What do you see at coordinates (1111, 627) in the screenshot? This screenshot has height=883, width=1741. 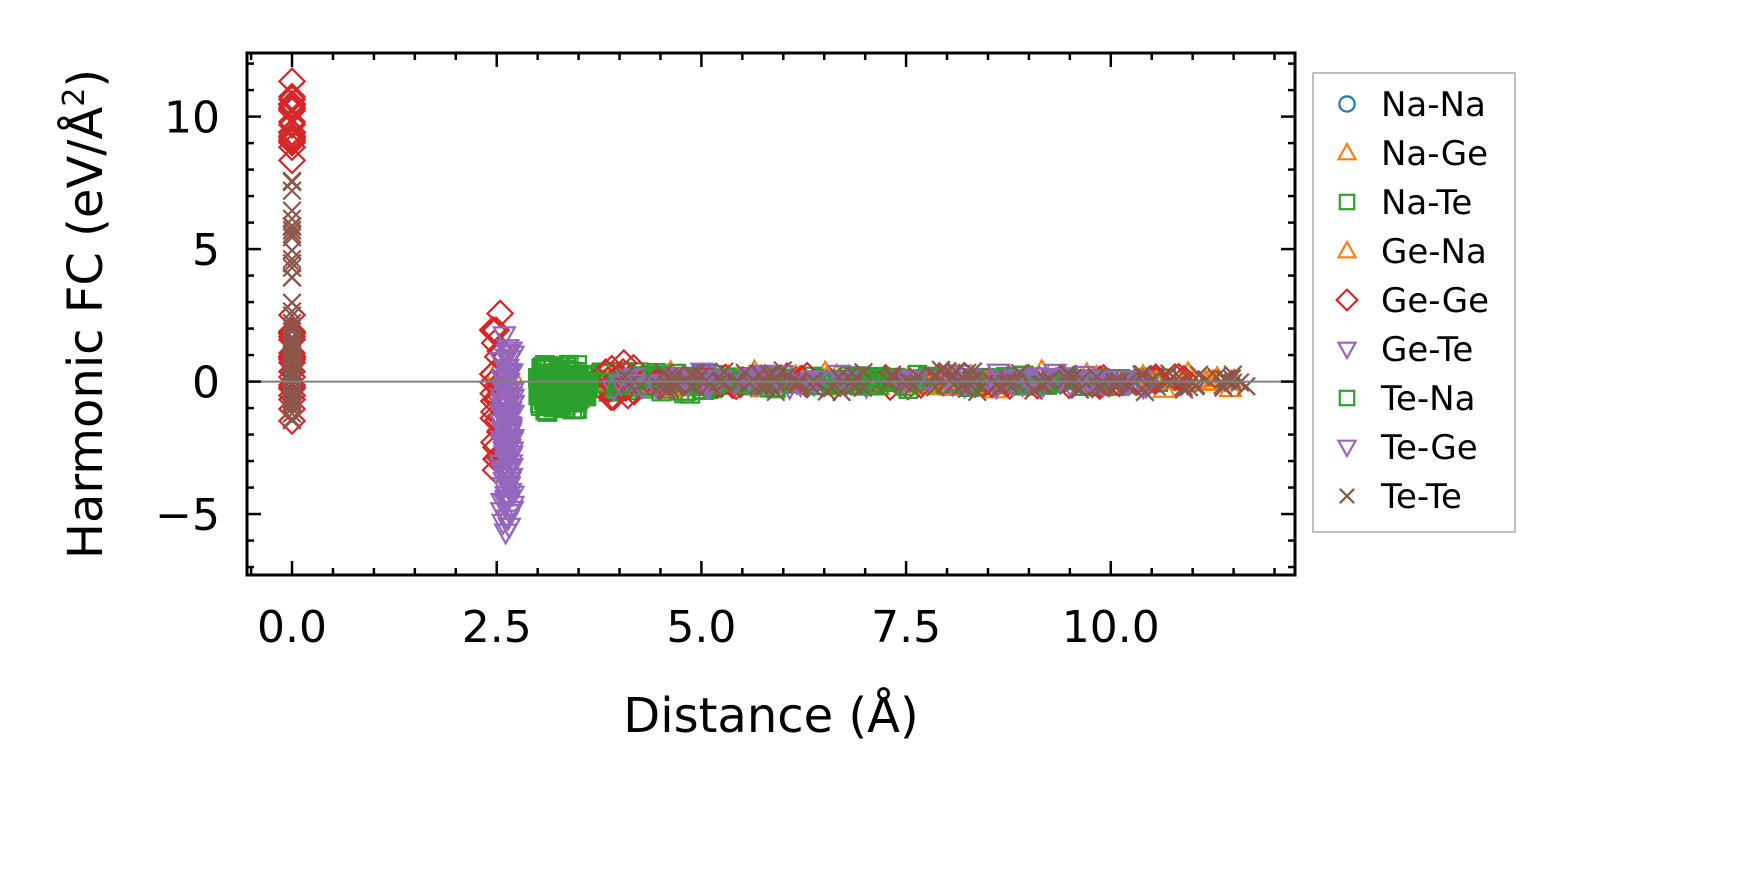 I see `x-tick-label: 10.0` at bounding box center [1111, 627].